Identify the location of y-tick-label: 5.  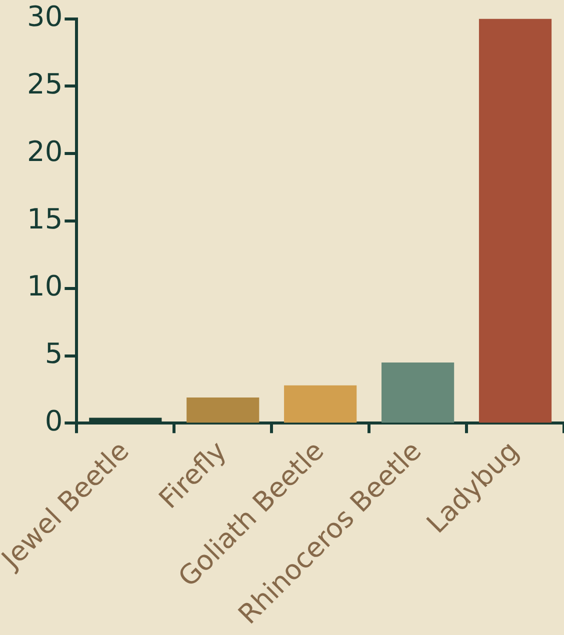
(53, 353).